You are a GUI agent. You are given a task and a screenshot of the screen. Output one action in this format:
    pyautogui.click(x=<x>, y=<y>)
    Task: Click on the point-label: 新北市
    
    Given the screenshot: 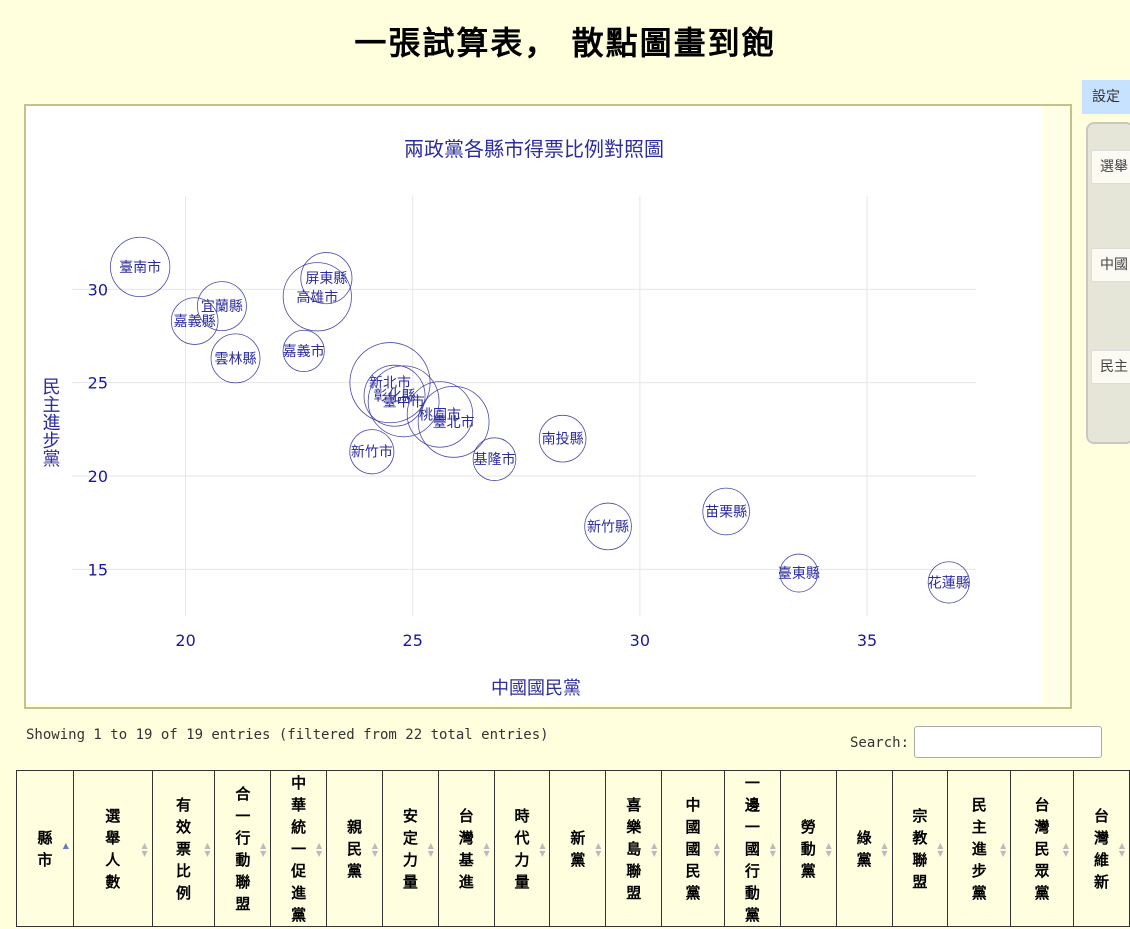 What is the action you would take?
    pyautogui.click(x=390, y=383)
    